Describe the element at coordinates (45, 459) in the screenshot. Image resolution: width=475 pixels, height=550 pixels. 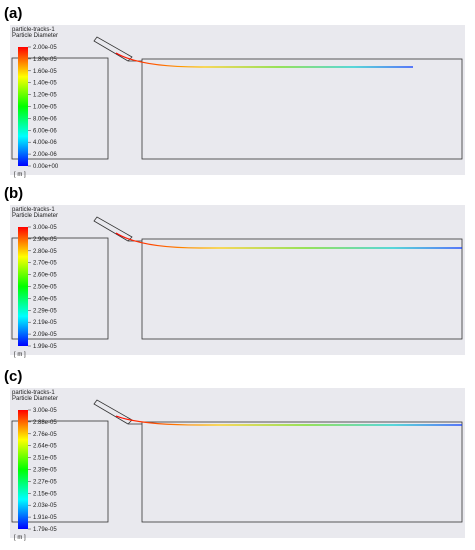
I see `colorbar-label: 2.51e-05` at that location.